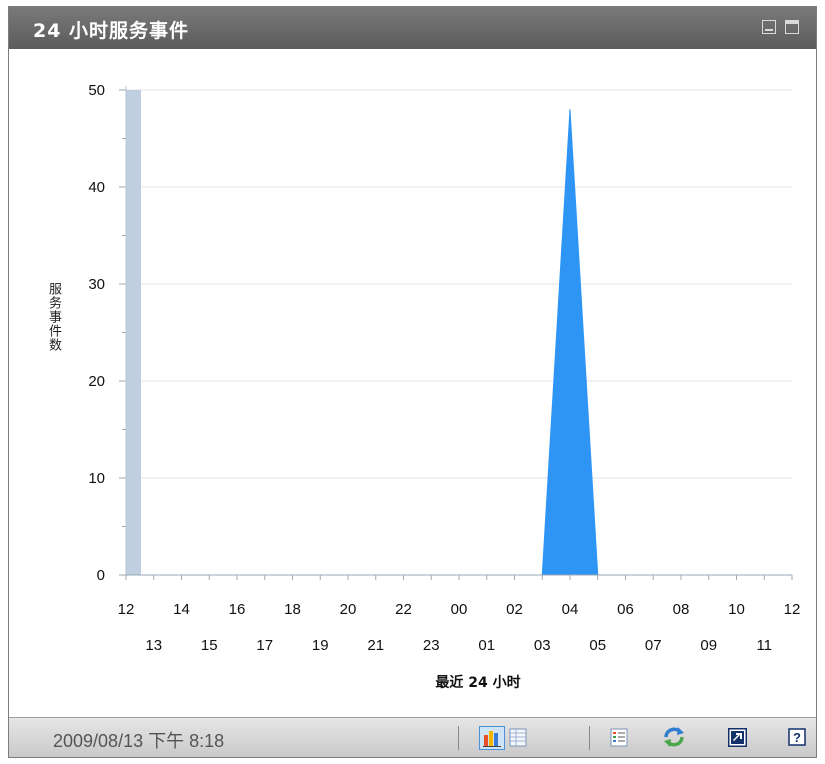 The image size is (825, 764). Describe the element at coordinates (139, 741) in the screenshot. I see `last-updated-timestamp: 2009/08/13 下午 8:18` at that location.